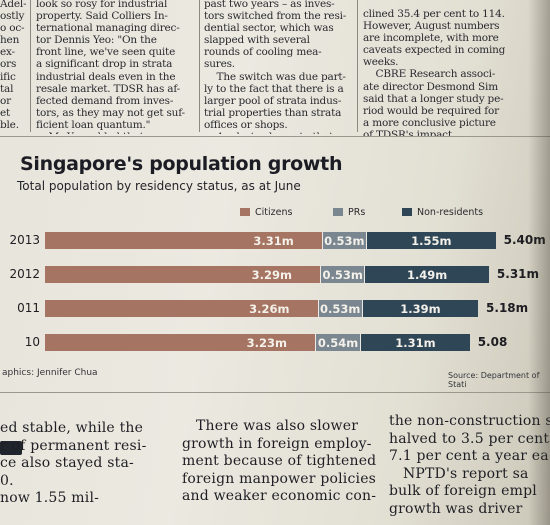 The width and height of the screenshot is (550, 525). Describe the element at coordinates (5, 112) in the screenshot. I see `text-line: et` at that location.